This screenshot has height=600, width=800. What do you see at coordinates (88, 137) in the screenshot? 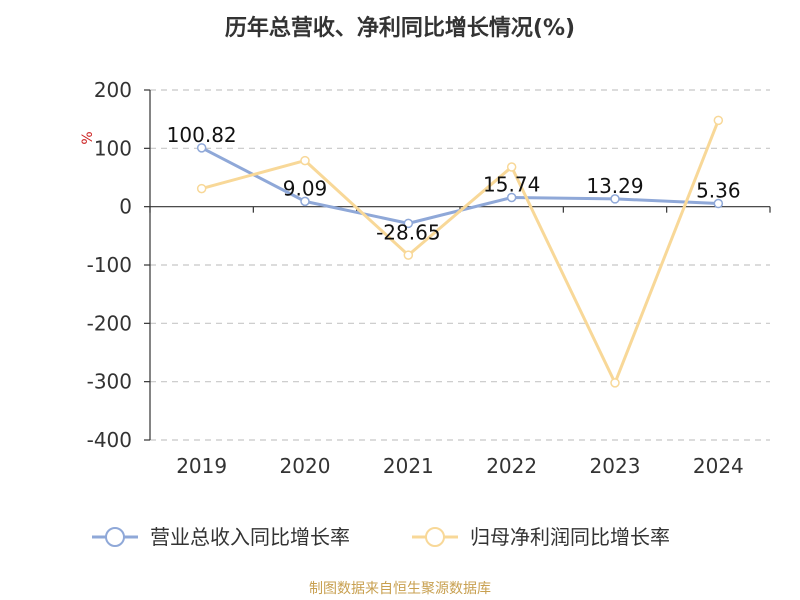
I see `y-axis-unit: %` at bounding box center [88, 137].